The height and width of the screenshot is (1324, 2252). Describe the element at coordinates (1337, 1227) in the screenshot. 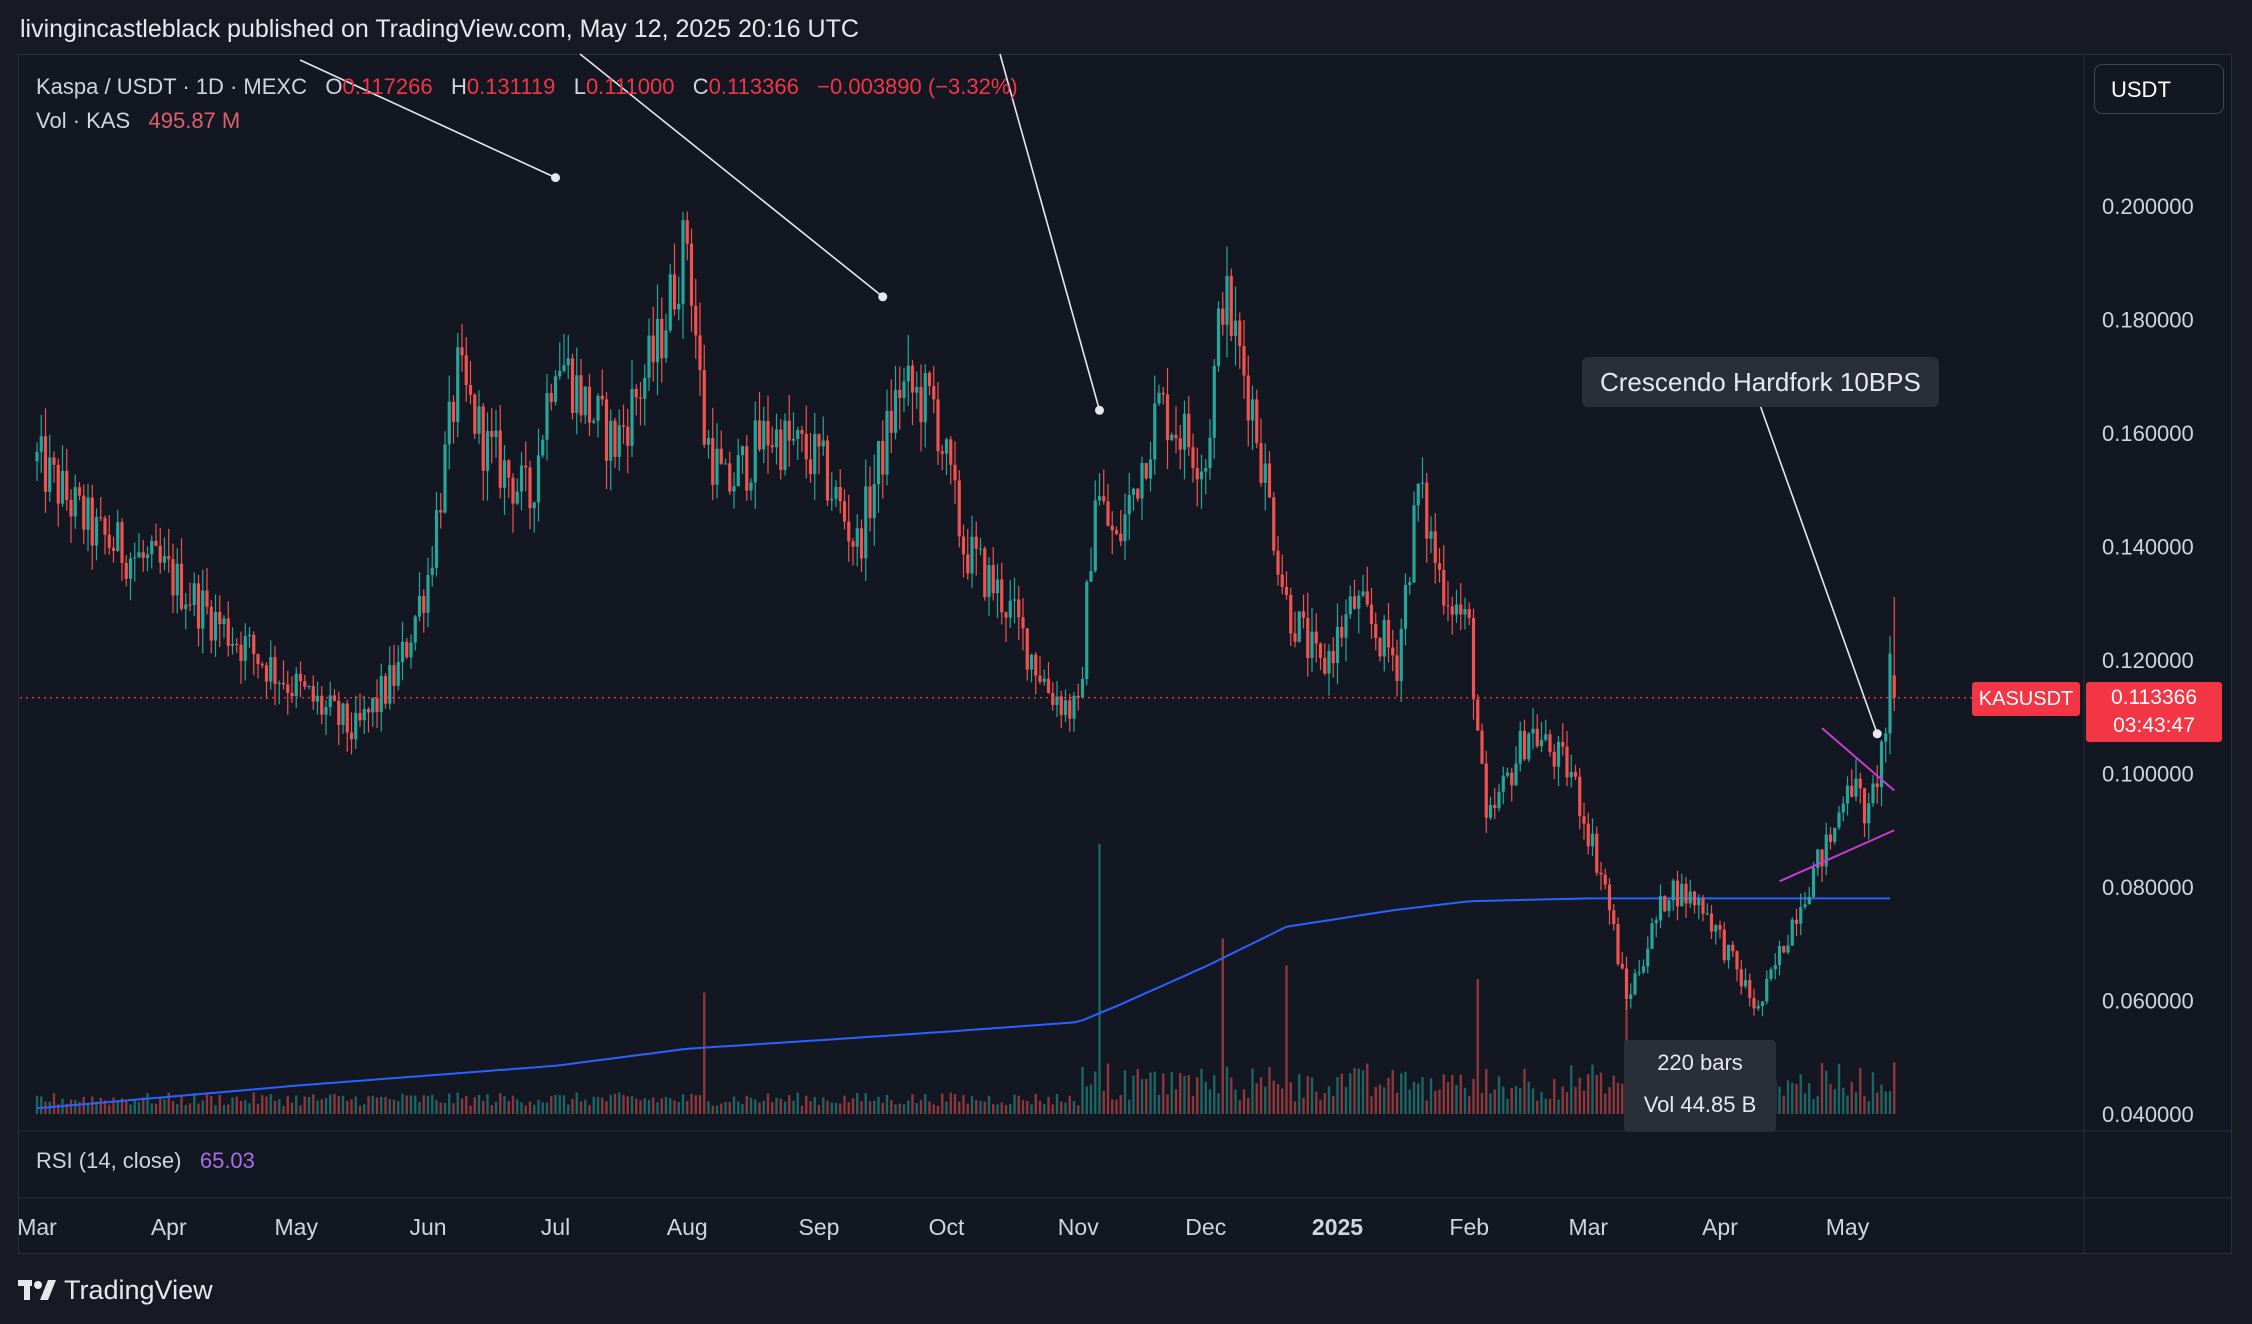

I see `time-axis-tick: 2025` at that location.